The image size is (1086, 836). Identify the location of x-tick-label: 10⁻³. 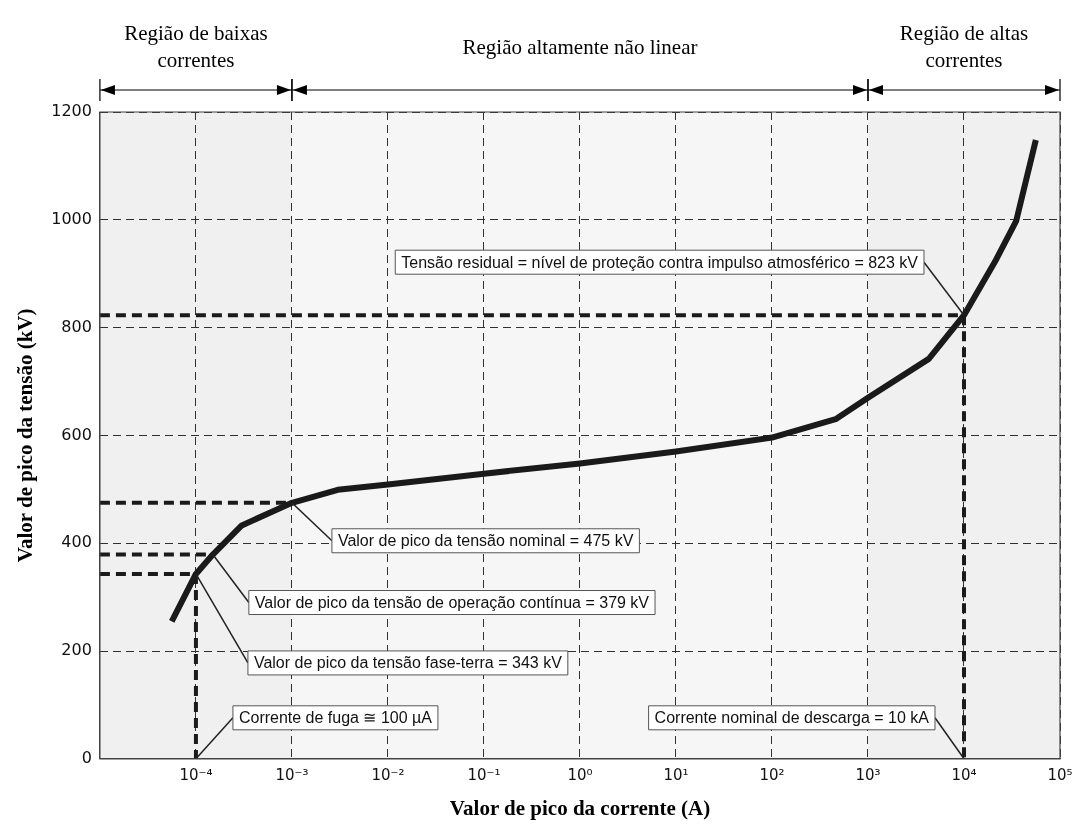
(292, 774).